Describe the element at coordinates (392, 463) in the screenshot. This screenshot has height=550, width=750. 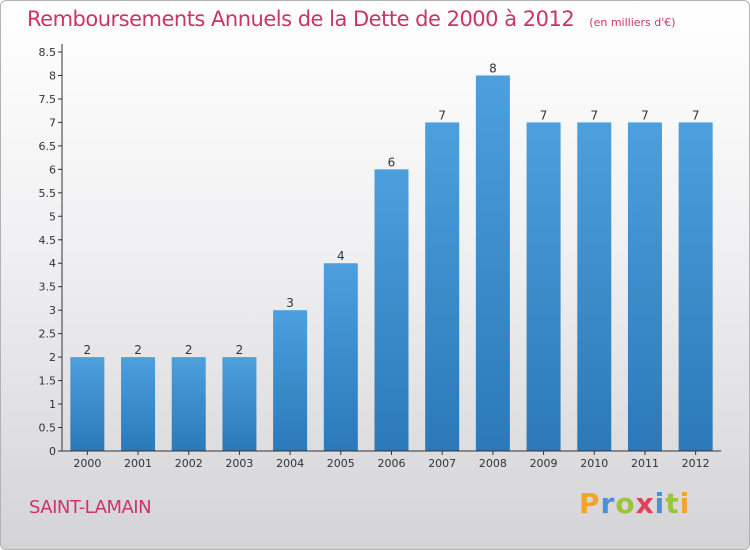
I see `x-tick-label: 2006` at that location.